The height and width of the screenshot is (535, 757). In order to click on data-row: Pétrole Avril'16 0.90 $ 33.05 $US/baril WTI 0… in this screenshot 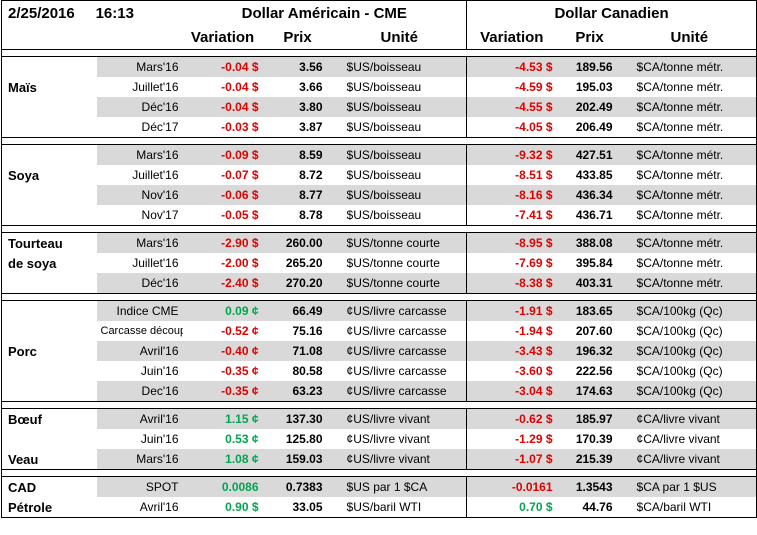, I will do `click(379, 507)`.